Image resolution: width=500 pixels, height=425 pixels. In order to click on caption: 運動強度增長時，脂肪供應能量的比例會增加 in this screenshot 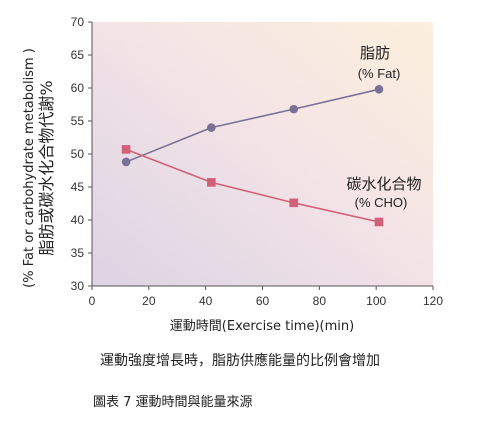, I will do `click(240, 361)`.